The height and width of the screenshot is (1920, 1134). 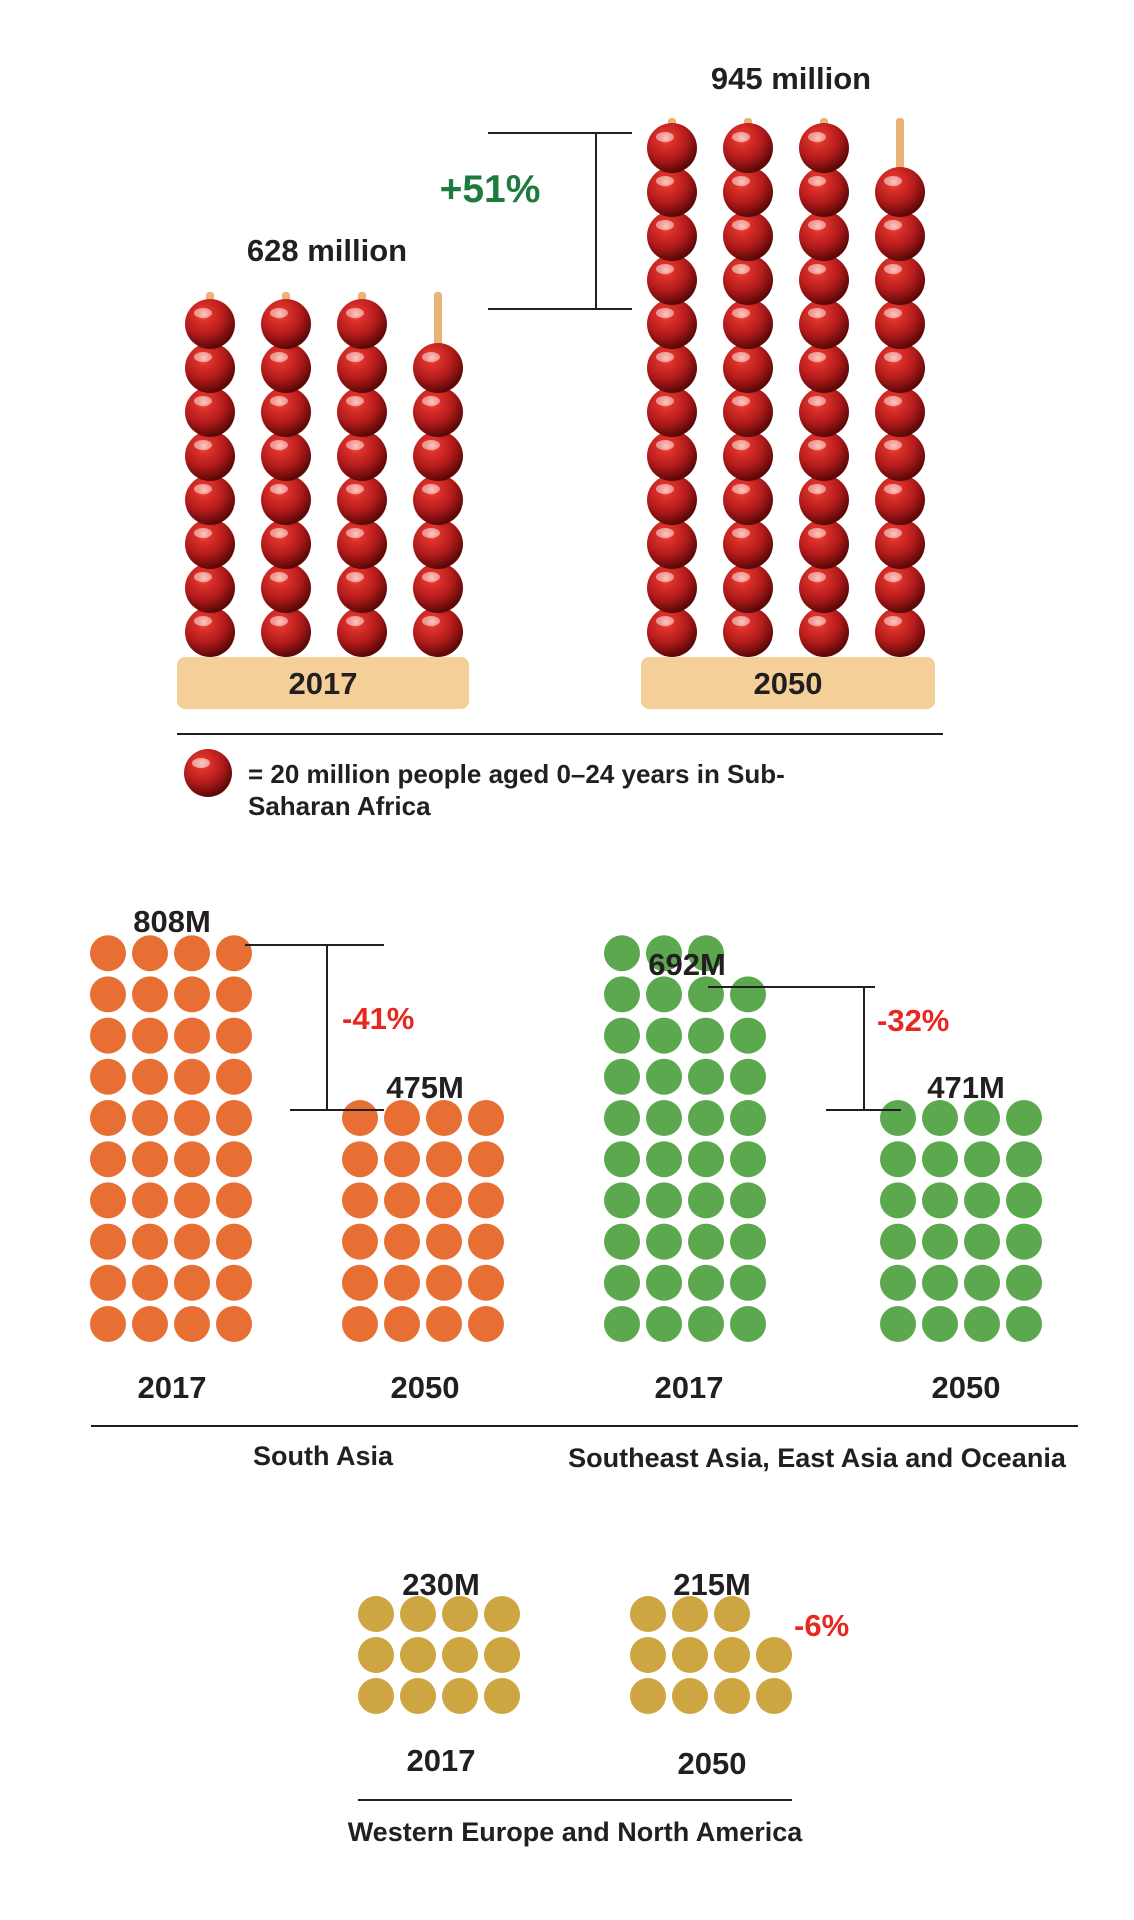 What do you see at coordinates (208, 773) in the screenshot?
I see `legend-bead-icon` at bounding box center [208, 773].